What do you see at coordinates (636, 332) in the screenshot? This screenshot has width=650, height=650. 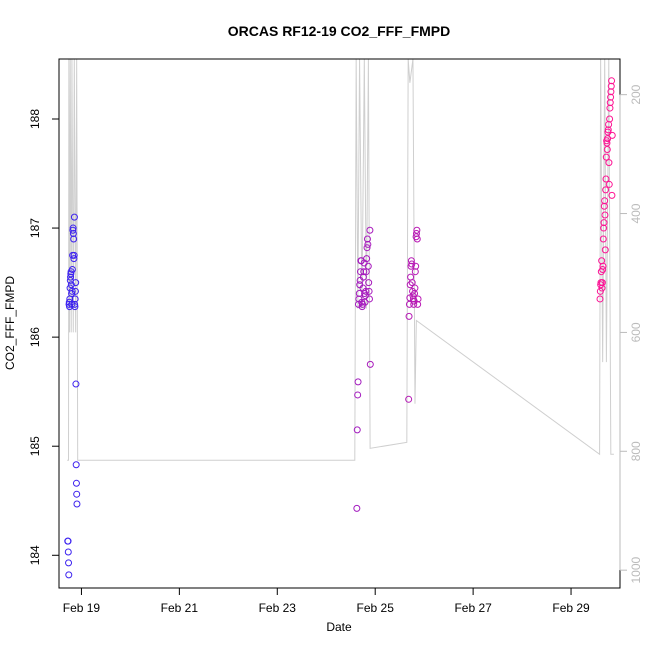 I see `secondary-y-tick-label: 600` at bounding box center [636, 332].